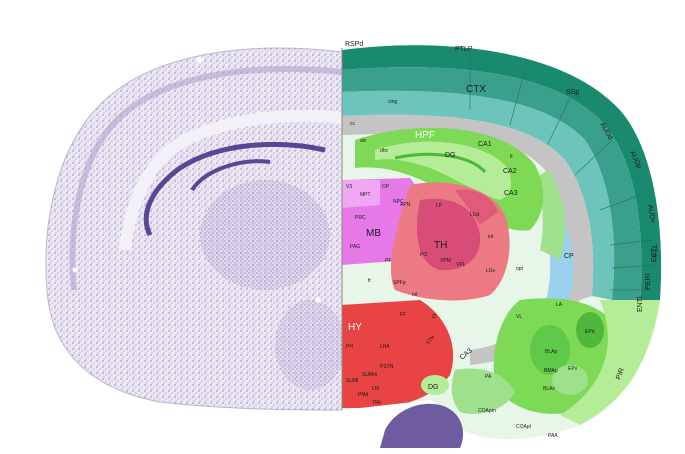 The height and width of the screenshot is (454, 685). I want to click on label-STN: STN, so click(430, 340).